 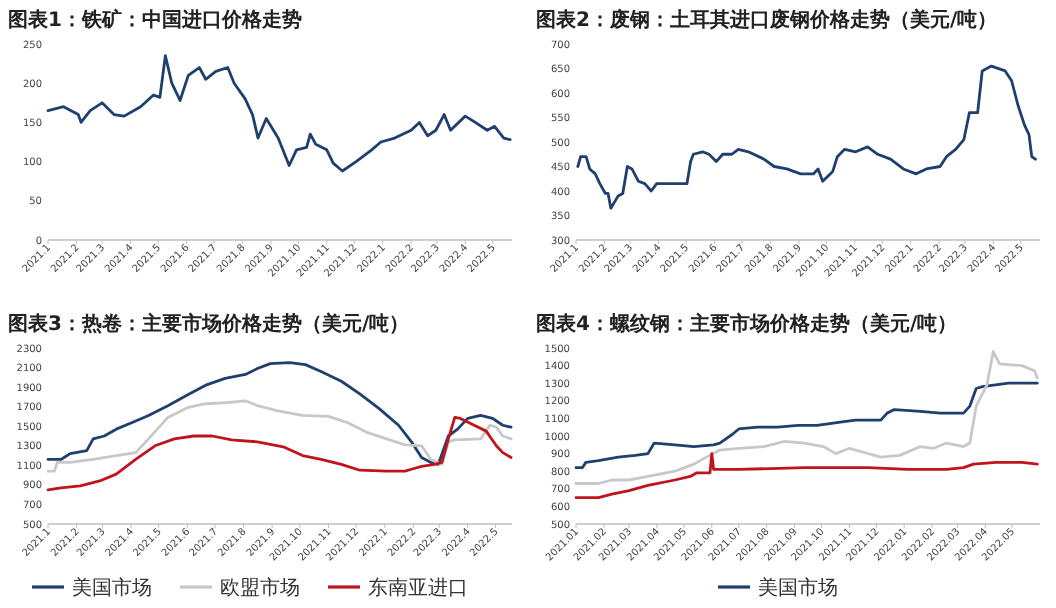 I want to click on legend-label: 欧盟市场, so click(x=260, y=588).